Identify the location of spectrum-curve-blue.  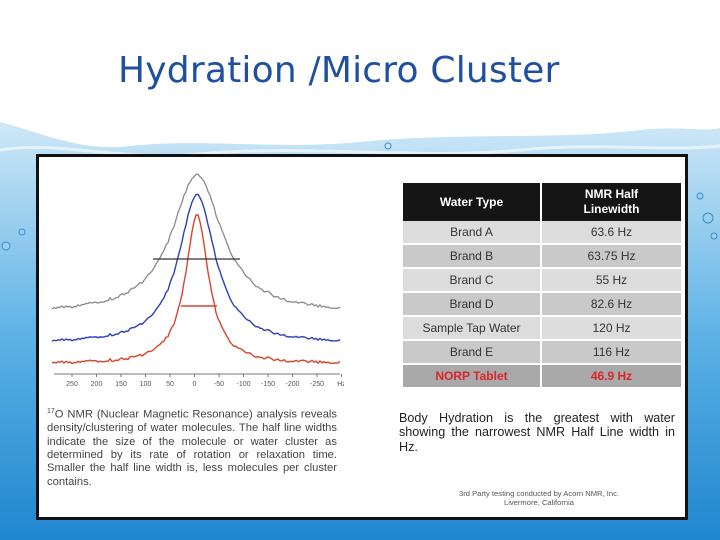
(196, 267).